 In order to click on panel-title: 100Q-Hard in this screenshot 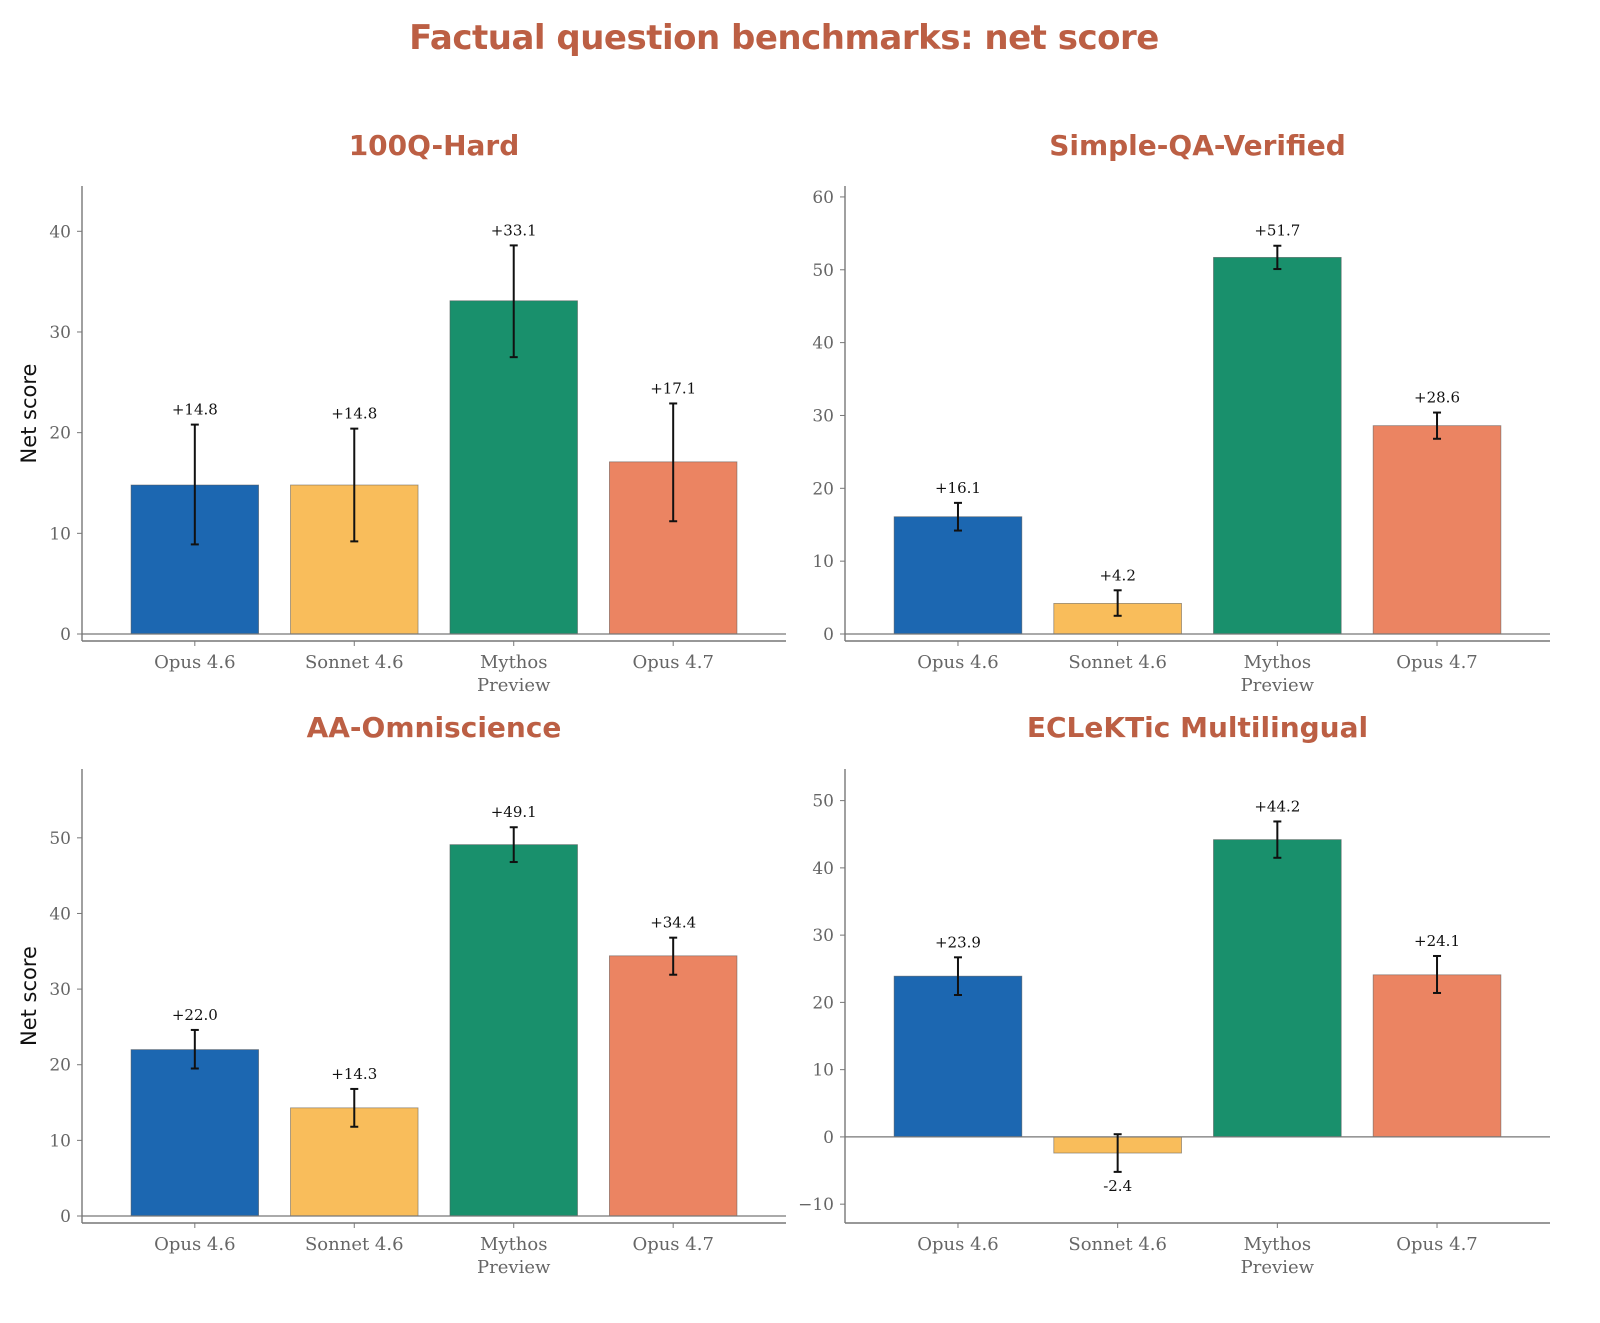, I will do `click(434, 145)`.